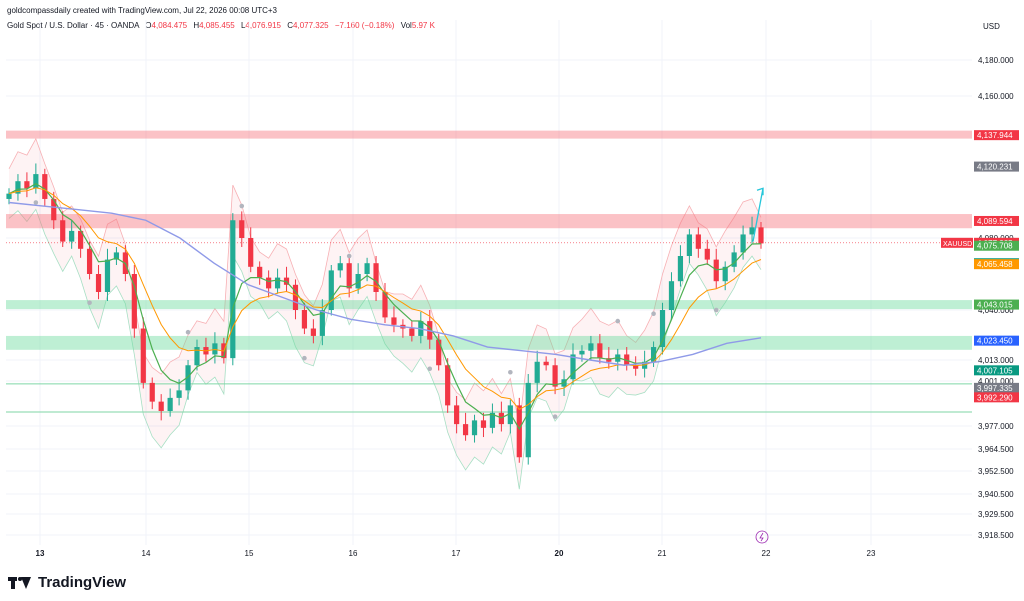 The height and width of the screenshot is (601, 1024). Describe the element at coordinates (423, 25) in the screenshot. I see `volume-value: 5.97 K` at that location.